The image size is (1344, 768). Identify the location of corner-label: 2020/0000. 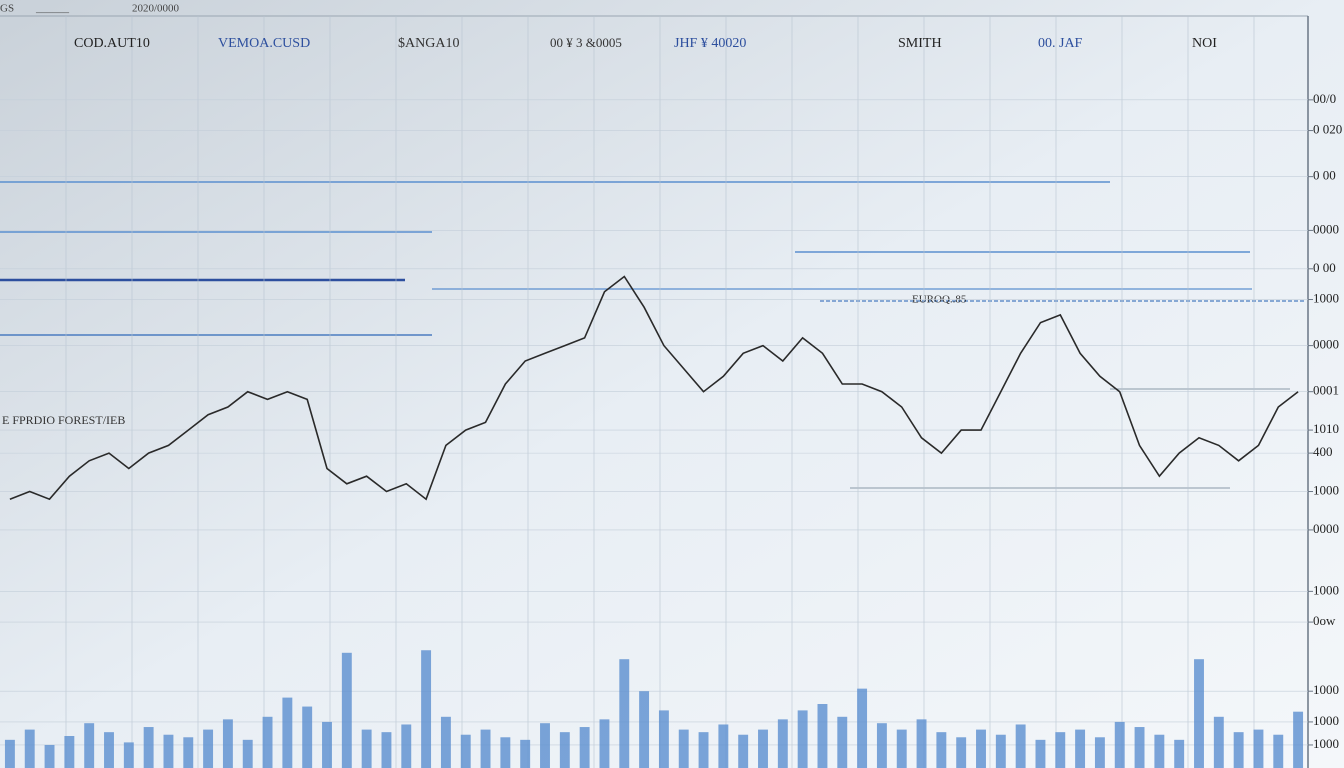
(156, 9).